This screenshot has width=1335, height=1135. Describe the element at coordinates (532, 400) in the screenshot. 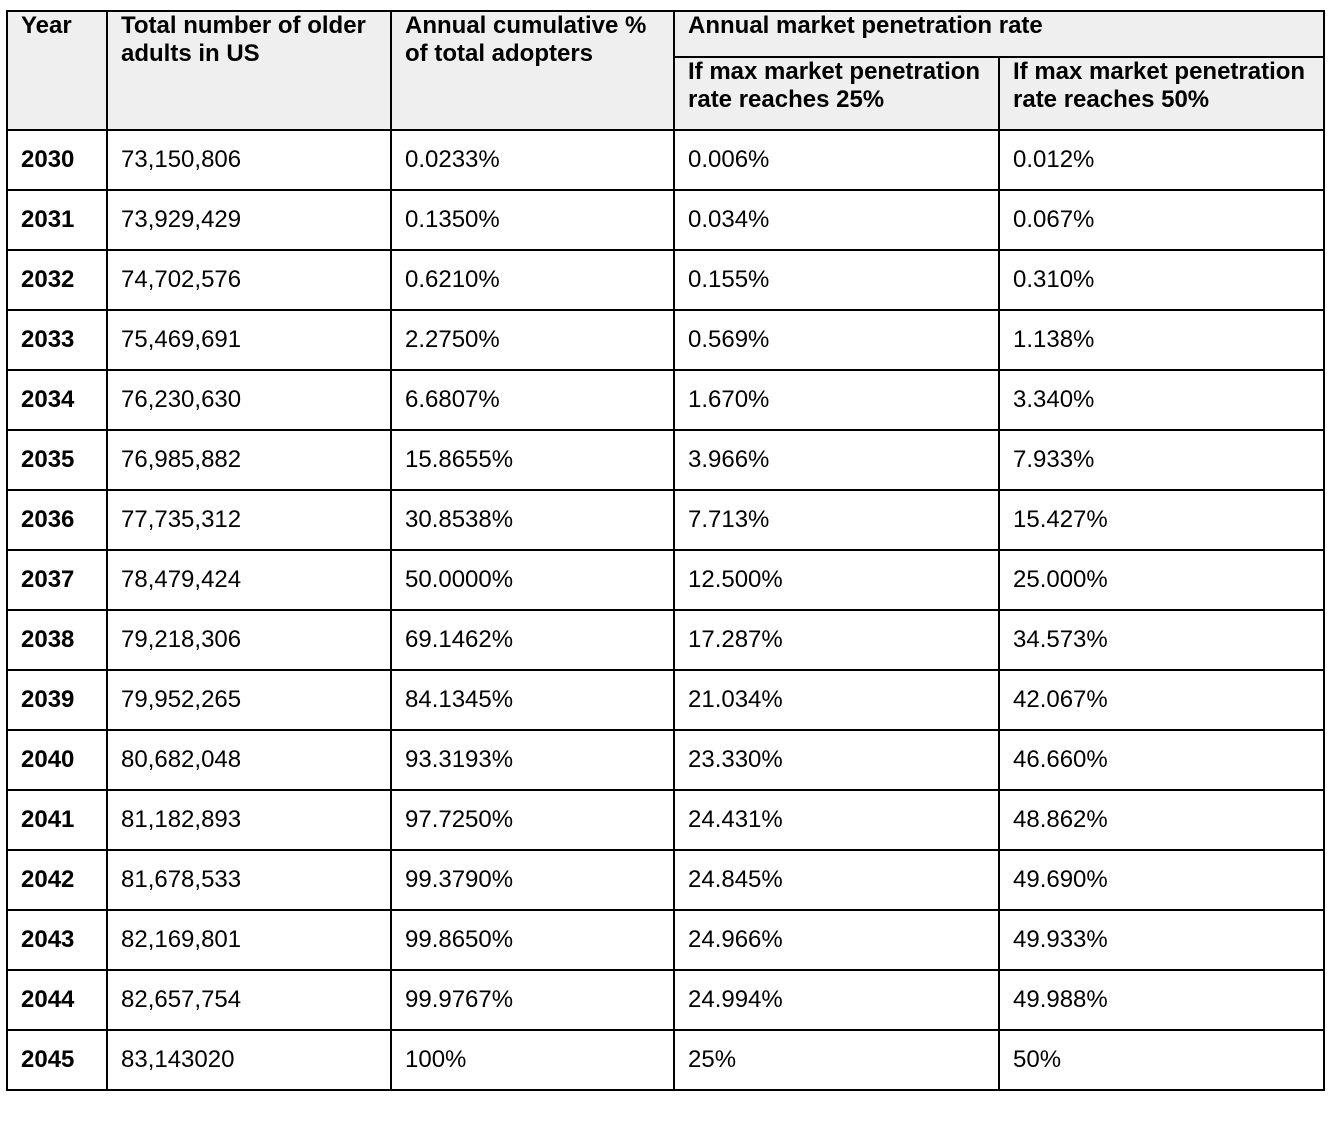

I see `cumulative-cell: 6.6807%` at that location.